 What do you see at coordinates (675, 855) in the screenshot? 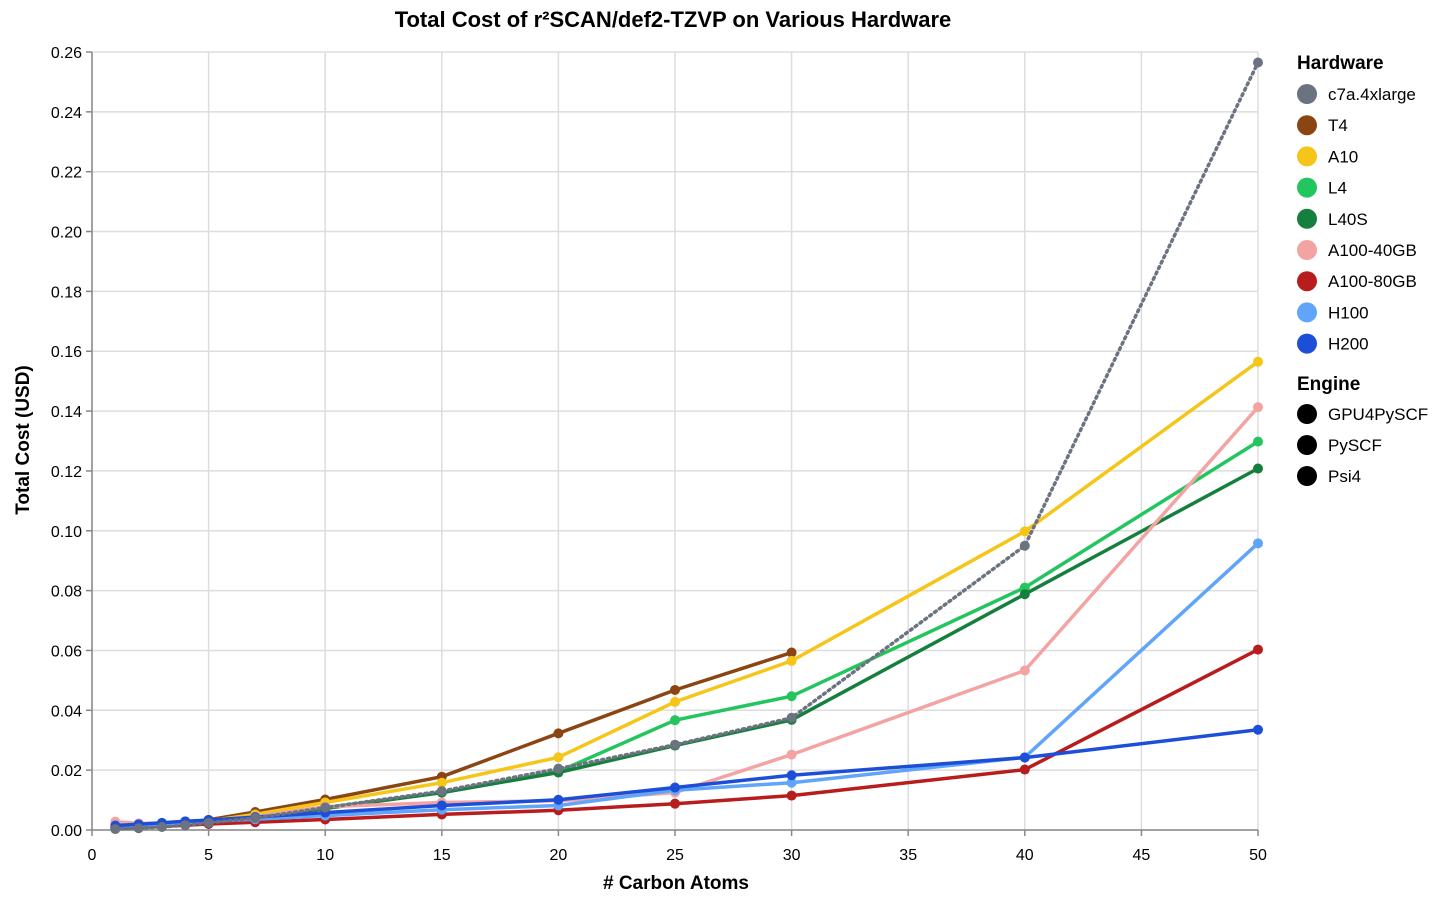
I see `x-tick-label: 25` at bounding box center [675, 855].